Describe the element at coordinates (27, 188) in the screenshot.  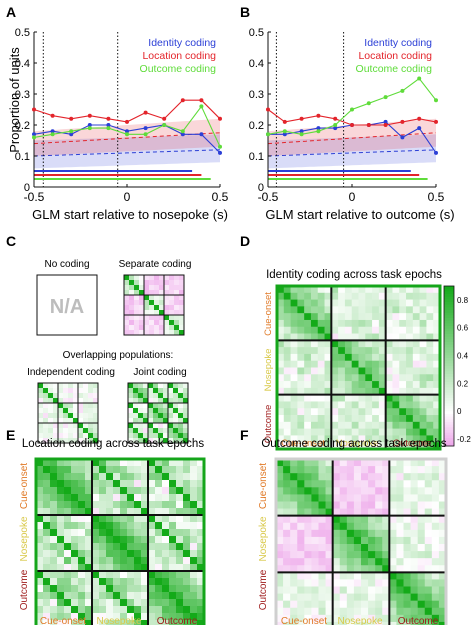
I see `y-tick-label: 0` at that location.